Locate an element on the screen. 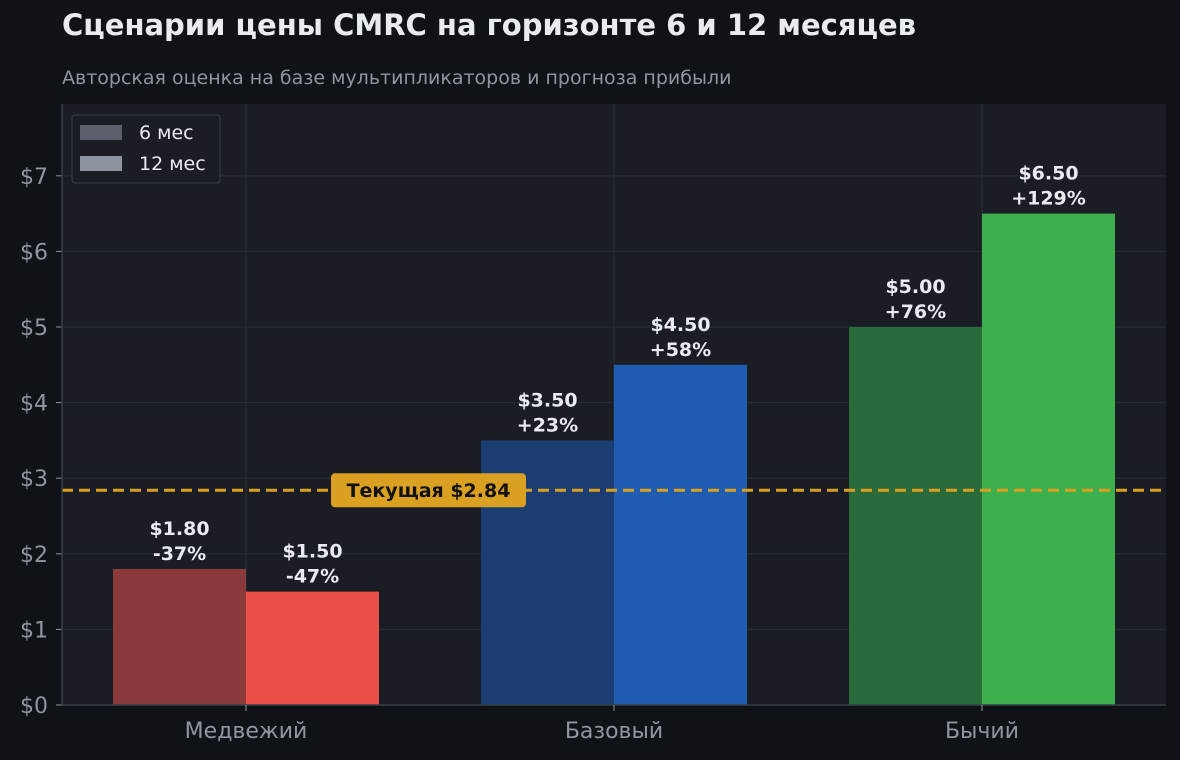  data-label-change: +23% is located at coordinates (547, 425).